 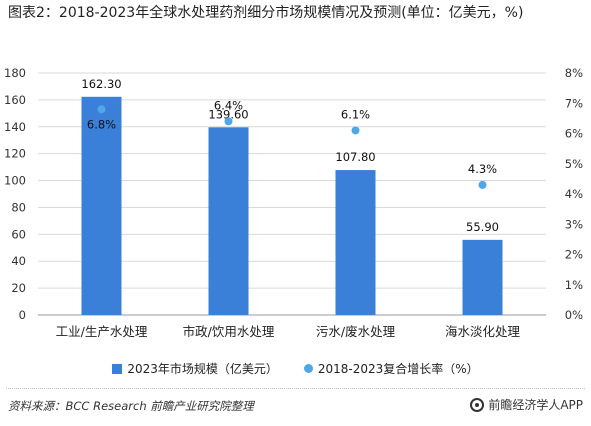 I want to click on footer-divider, so click(x=295, y=388).